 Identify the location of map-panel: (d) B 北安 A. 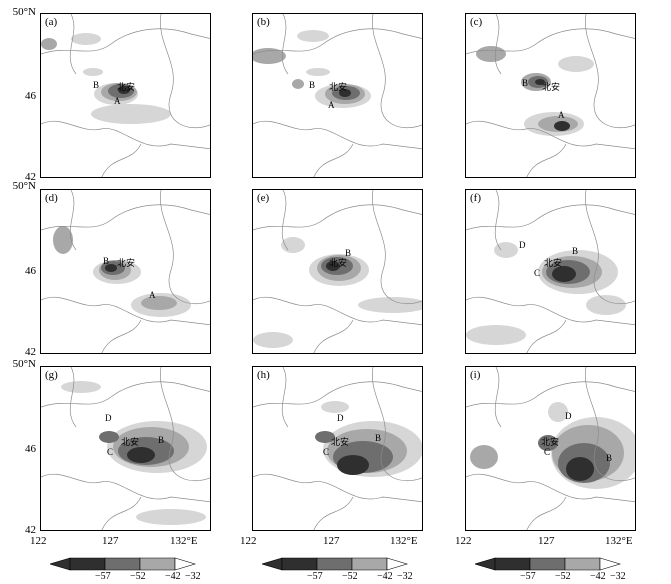
(125, 271).